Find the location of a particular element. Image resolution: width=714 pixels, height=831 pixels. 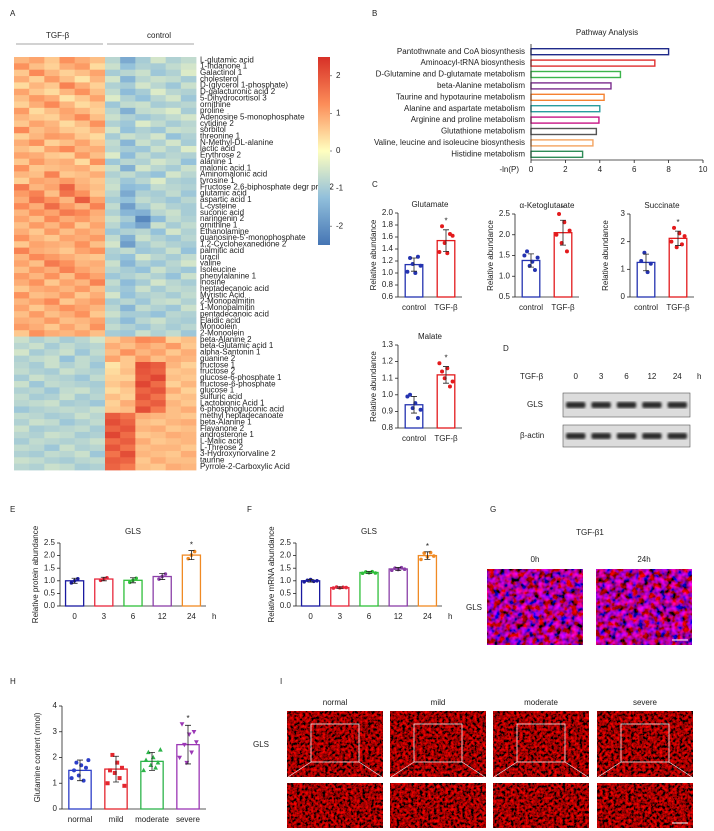

blot-band is located at coordinates (576, 405).